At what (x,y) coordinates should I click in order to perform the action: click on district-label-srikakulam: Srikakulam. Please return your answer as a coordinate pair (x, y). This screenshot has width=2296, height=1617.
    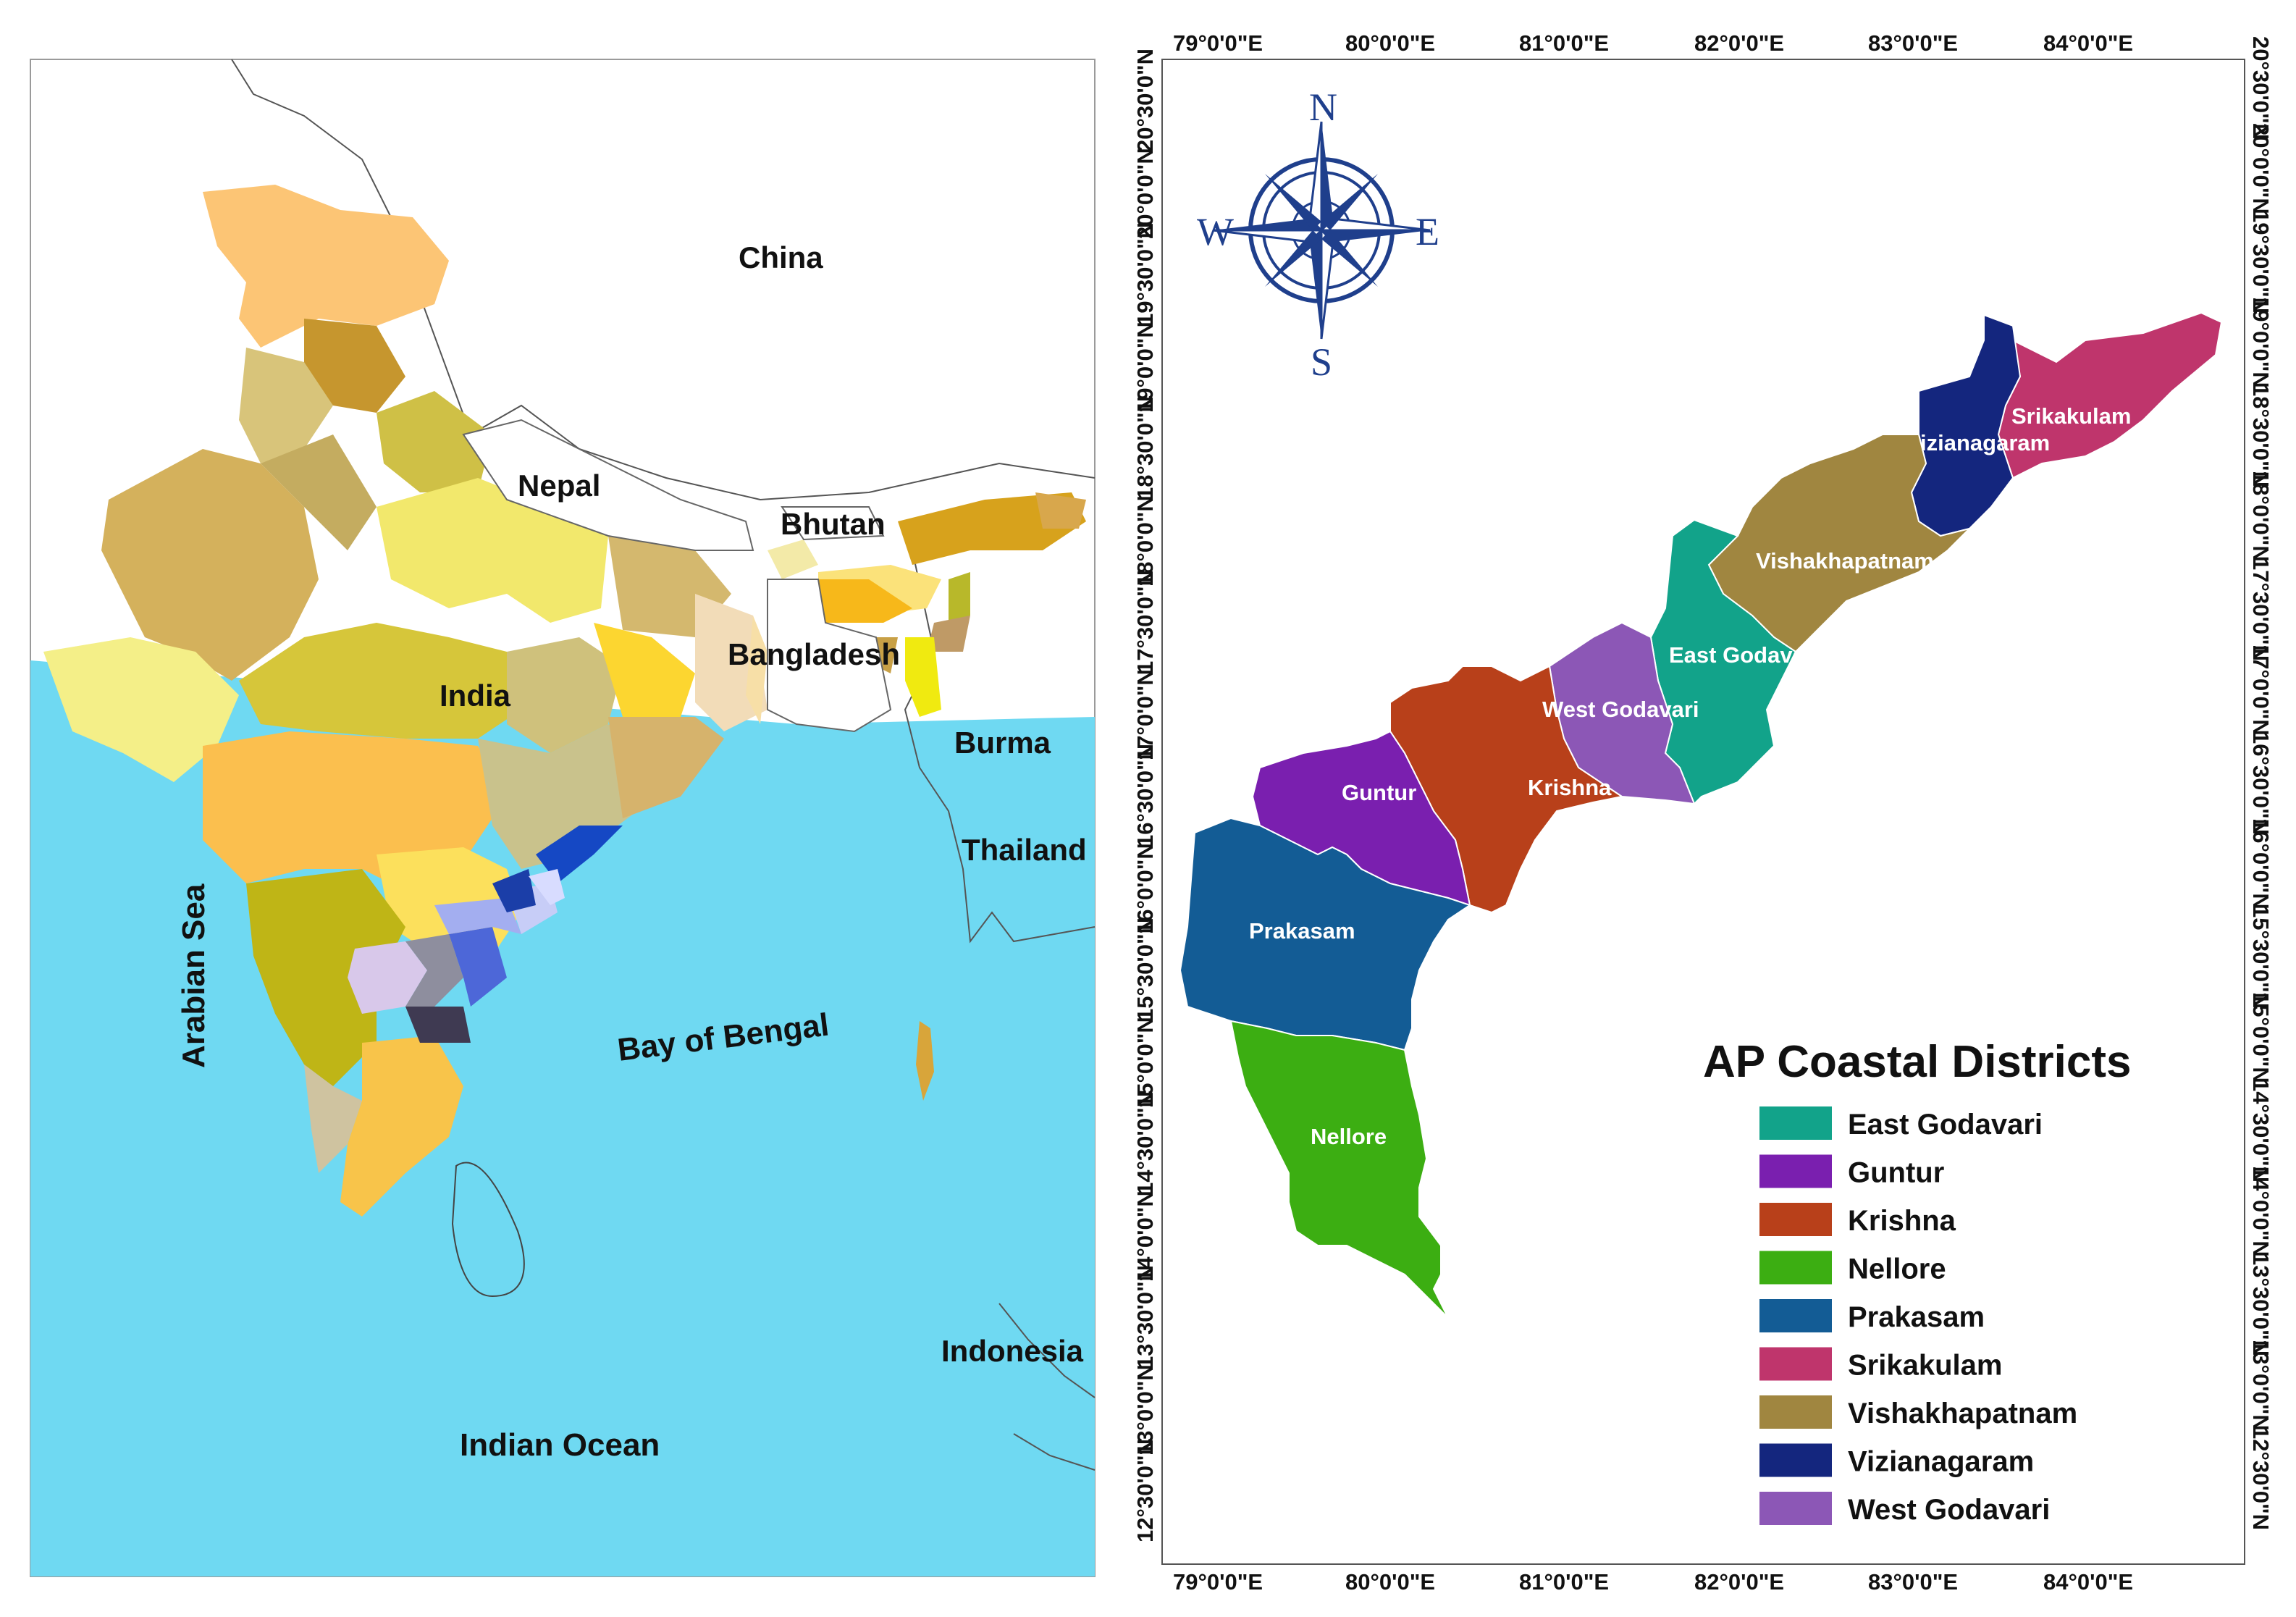
    Looking at the image, I should click on (2071, 416).